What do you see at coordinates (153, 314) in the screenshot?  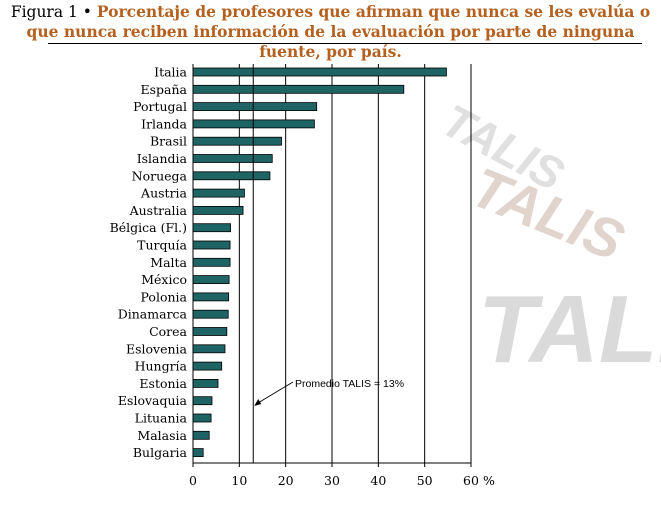 I see `category-label: Dinamarca` at bounding box center [153, 314].